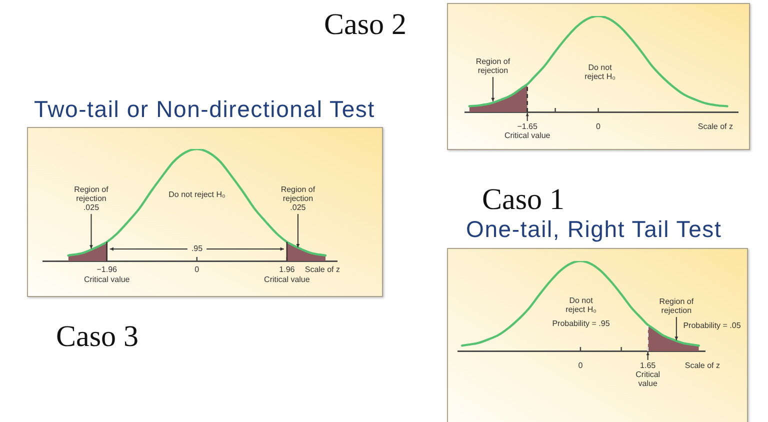 The width and height of the screenshot is (768, 422). Describe the element at coordinates (287, 269) in the screenshot. I see `x-tick-label: 1.96` at that location.